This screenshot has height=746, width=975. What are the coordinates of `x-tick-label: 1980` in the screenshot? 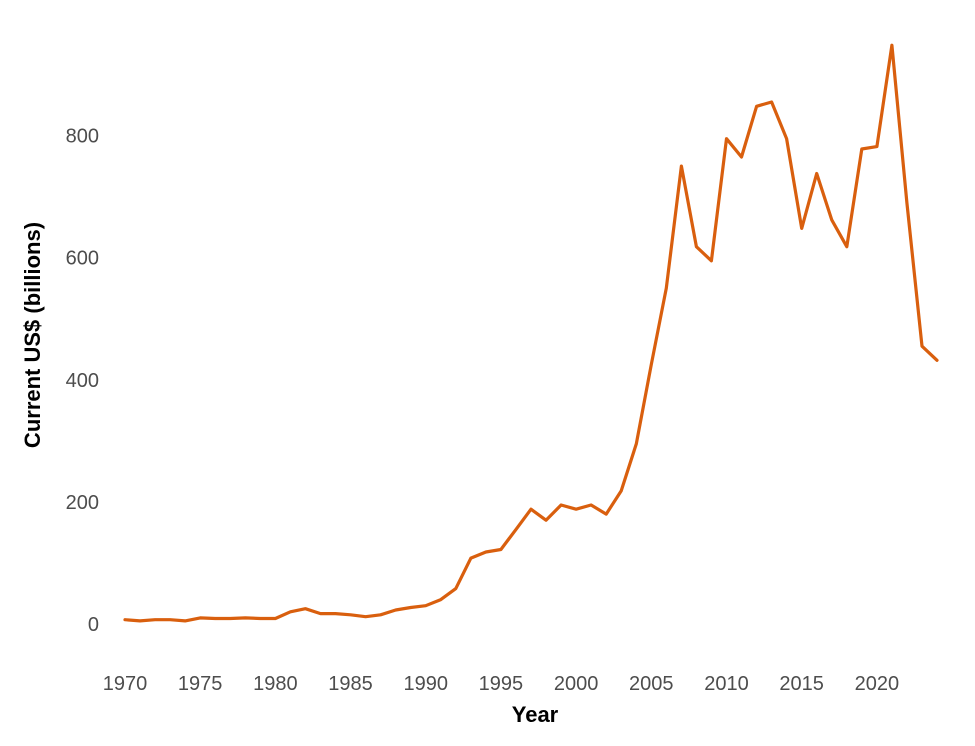 It's located at (275, 684).